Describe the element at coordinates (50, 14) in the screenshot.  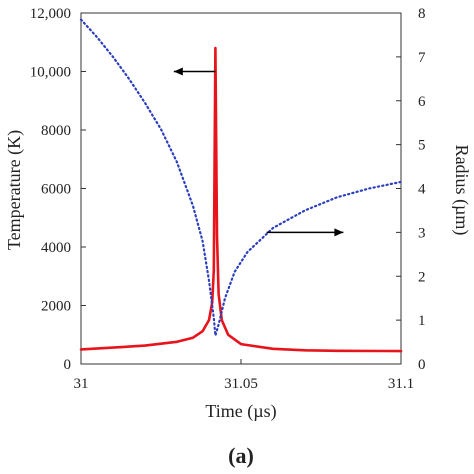
I see `left-tick-label: 12,000` at that location.